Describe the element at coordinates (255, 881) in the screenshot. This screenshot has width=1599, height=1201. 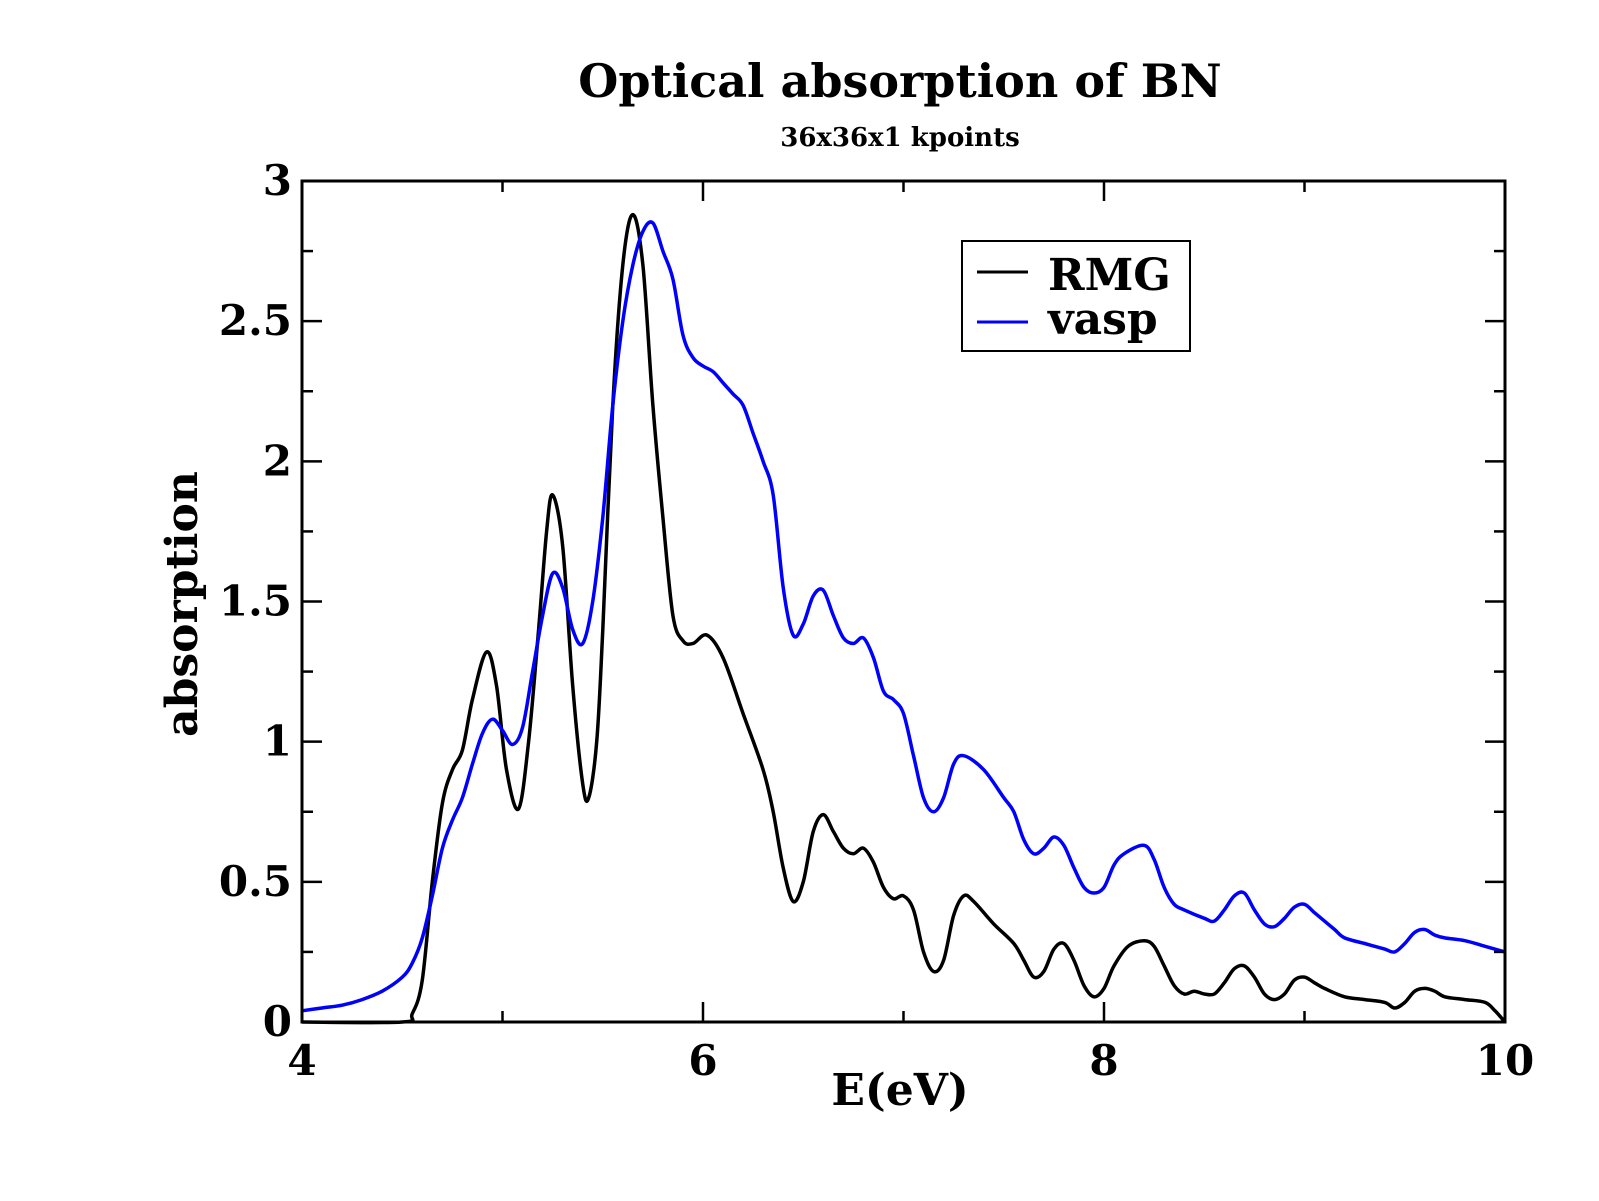
I see `y-tick-label: 0.5` at that location.